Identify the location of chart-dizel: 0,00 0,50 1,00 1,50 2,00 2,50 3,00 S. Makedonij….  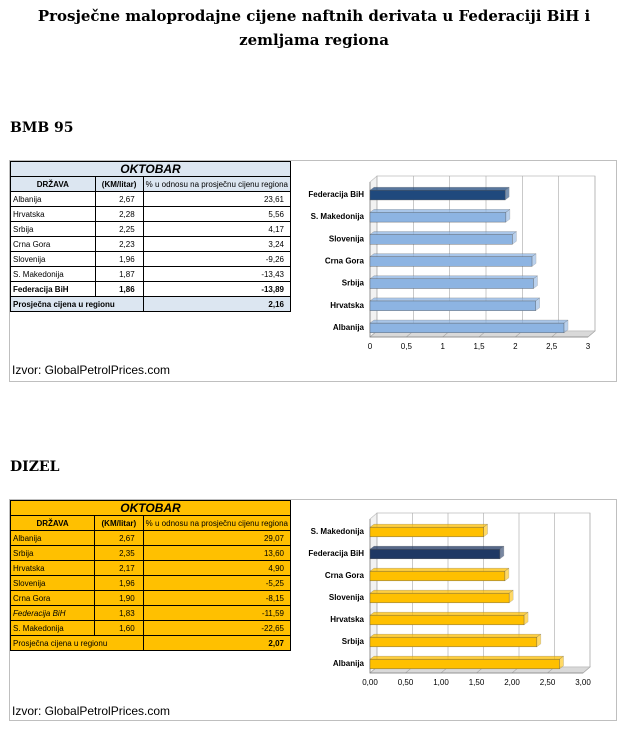
(454, 606).